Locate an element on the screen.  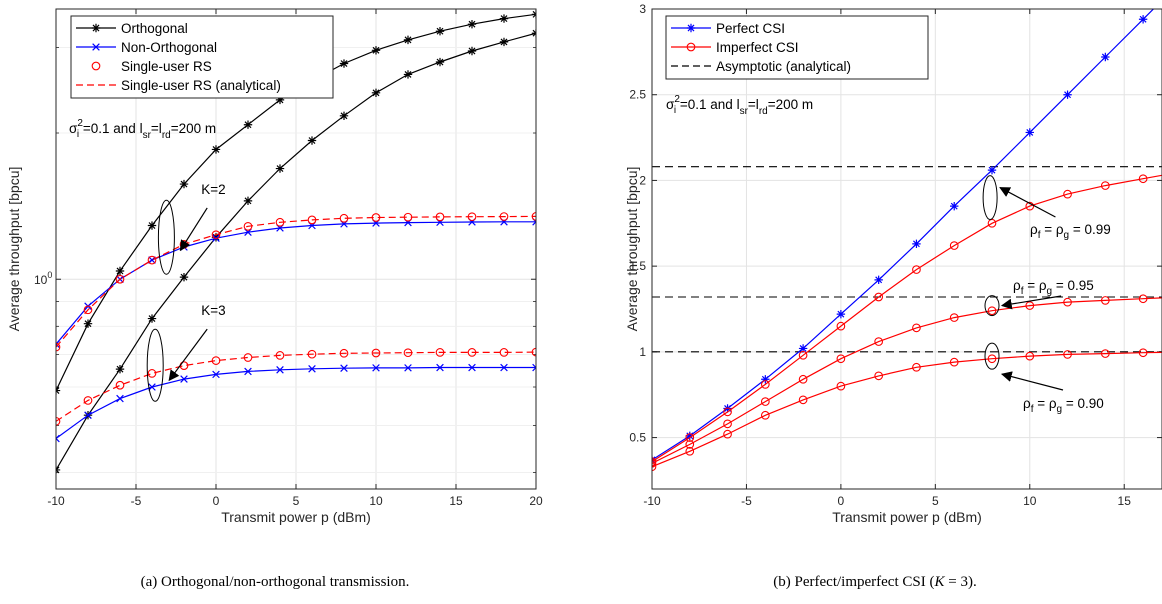
param-text-a-part: sr is located at coordinates (147, 135).